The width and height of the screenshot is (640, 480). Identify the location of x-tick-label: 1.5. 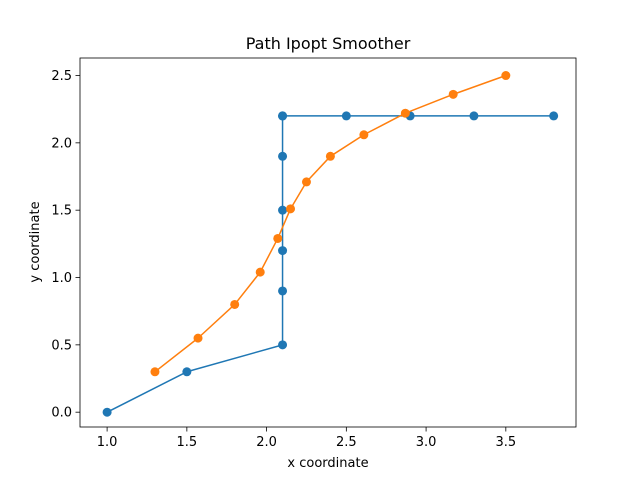
(187, 442).